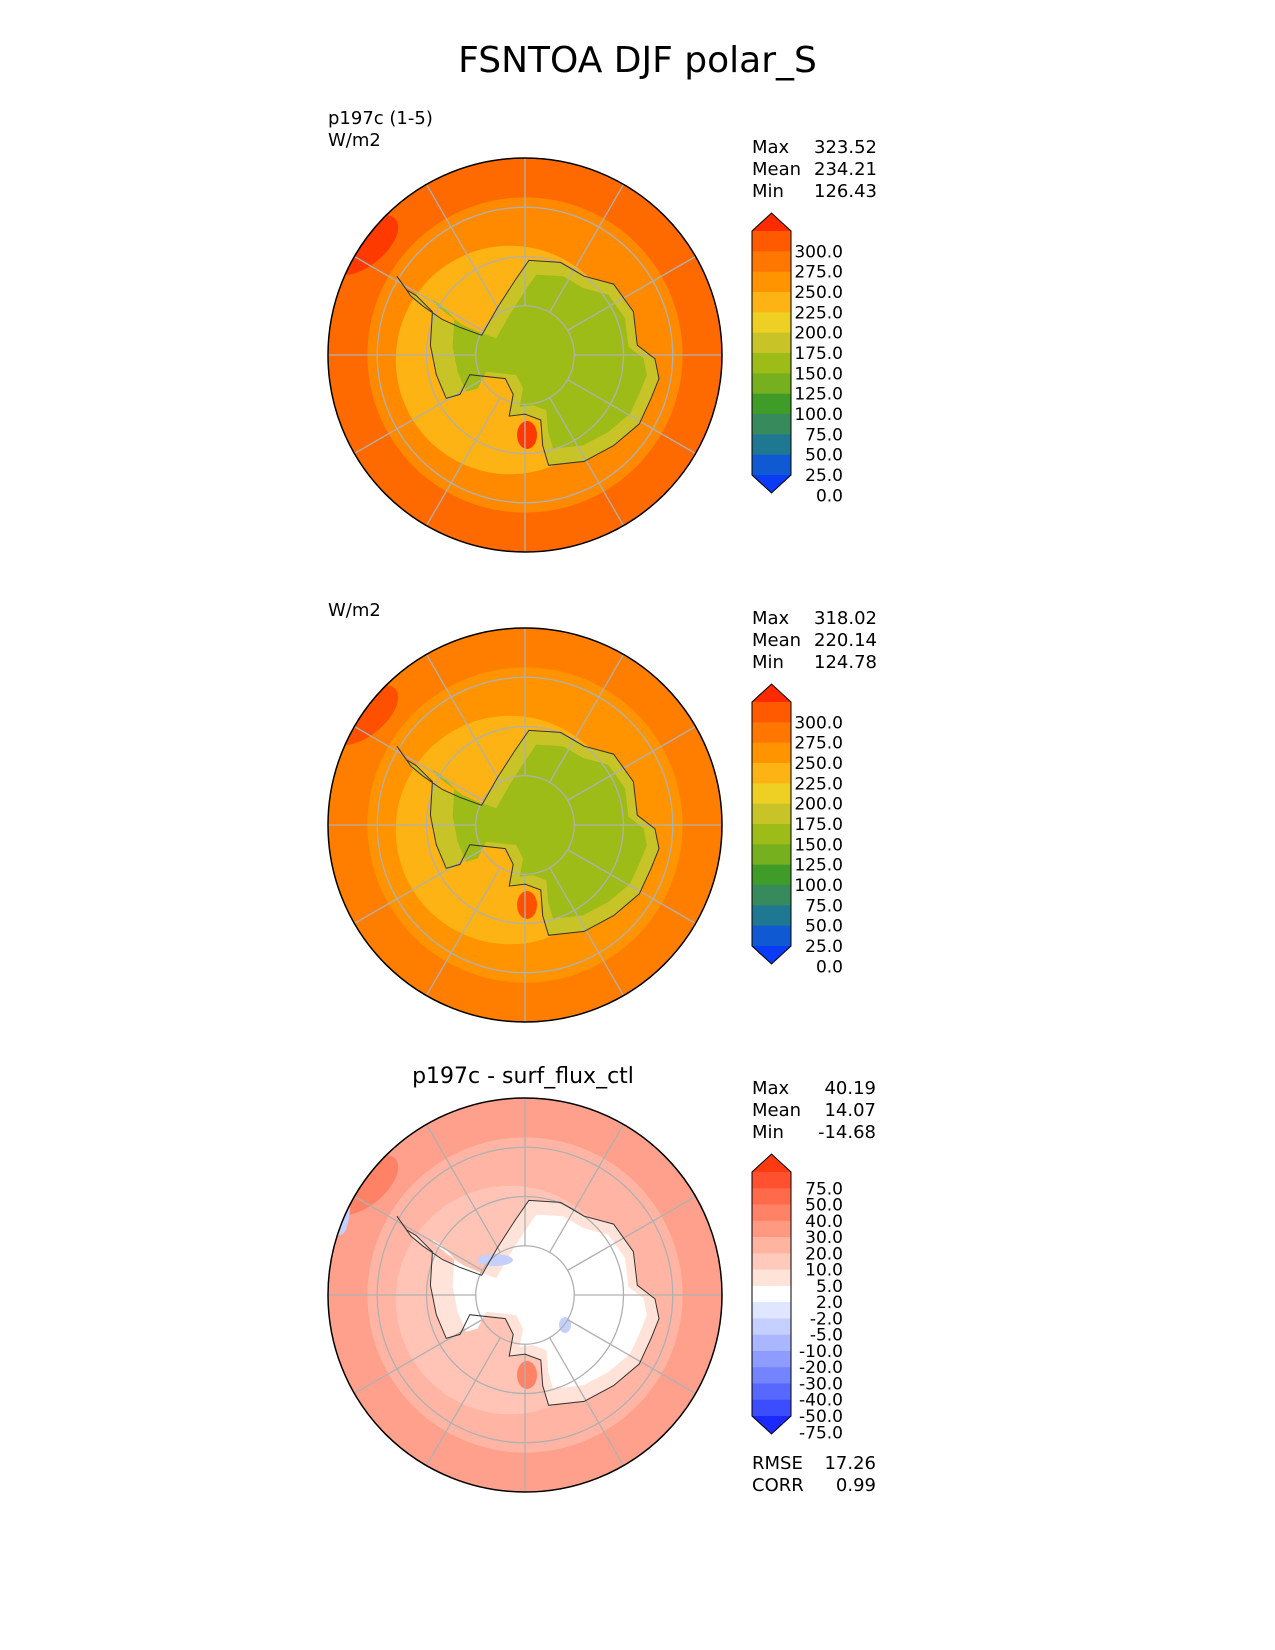  What do you see at coordinates (821, 1401) in the screenshot?
I see `colorbar-tick-label: -40.0` at bounding box center [821, 1401].